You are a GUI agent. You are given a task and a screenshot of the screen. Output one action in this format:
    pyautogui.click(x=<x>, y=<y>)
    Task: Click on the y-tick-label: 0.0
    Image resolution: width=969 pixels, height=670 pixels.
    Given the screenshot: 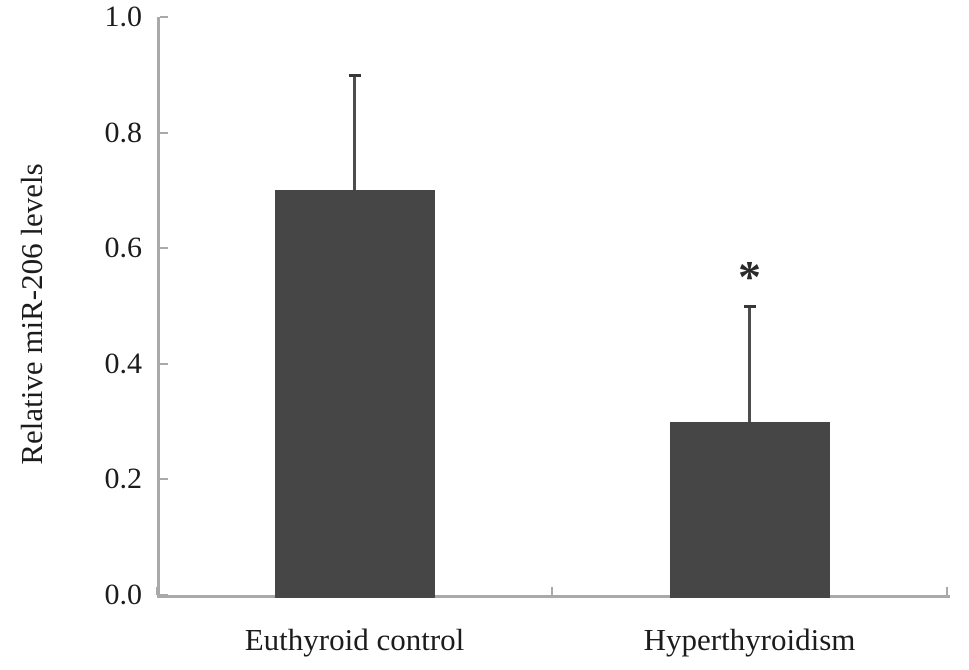 What is the action you would take?
    pyautogui.click(x=123, y=594)
    